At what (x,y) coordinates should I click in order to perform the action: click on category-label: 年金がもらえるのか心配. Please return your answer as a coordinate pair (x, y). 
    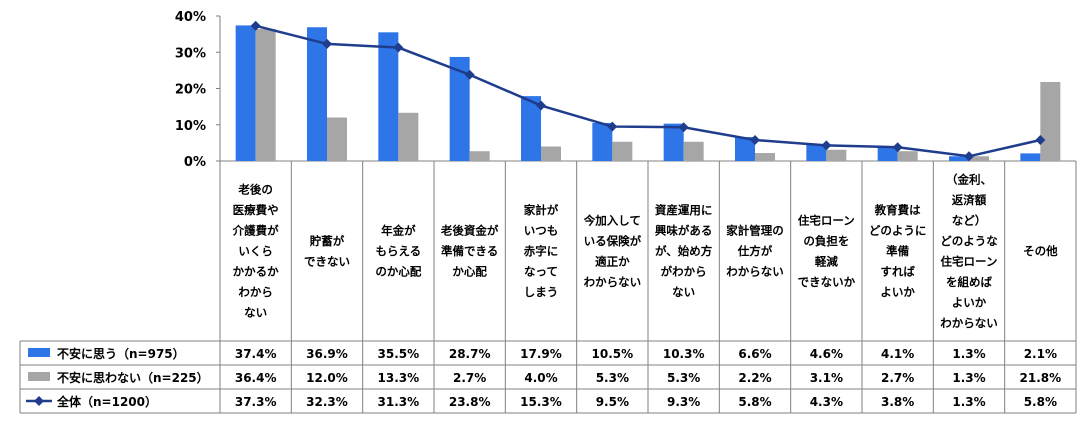
    Looking at the image, I should click on (398, 251).